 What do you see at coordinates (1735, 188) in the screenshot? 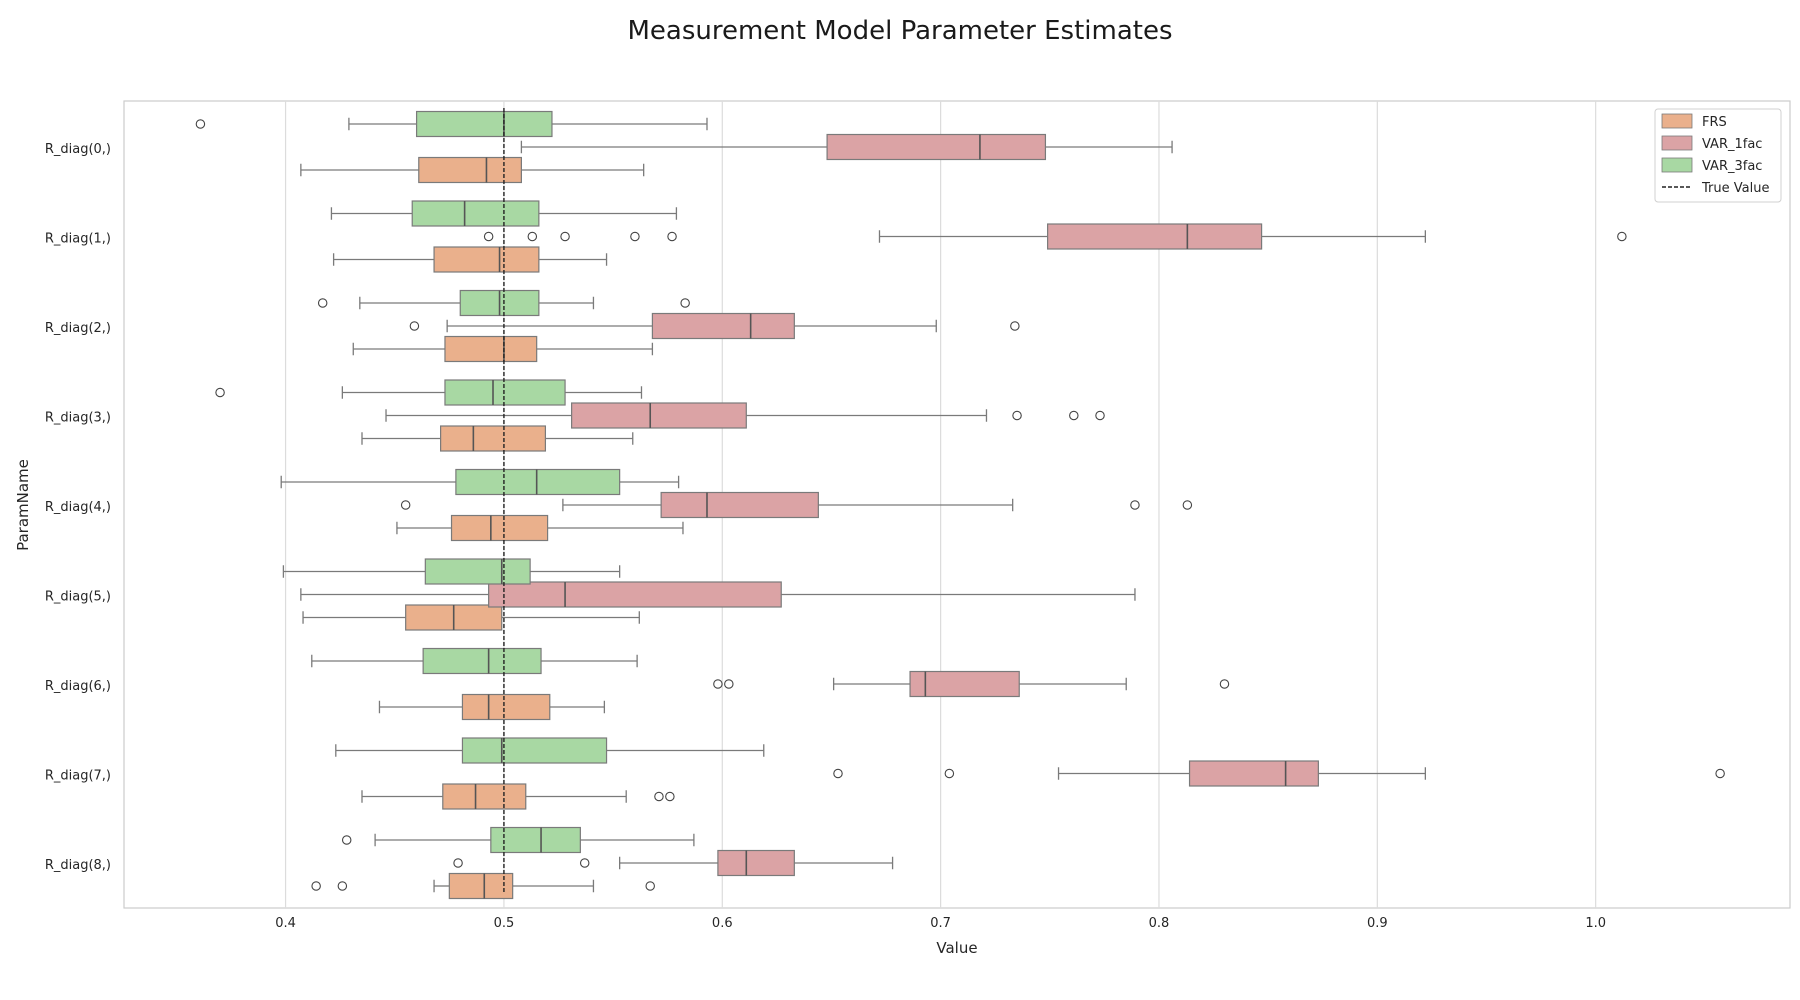
I see `legend-label-true-value: True Value` at bounding box center [1735, 188].